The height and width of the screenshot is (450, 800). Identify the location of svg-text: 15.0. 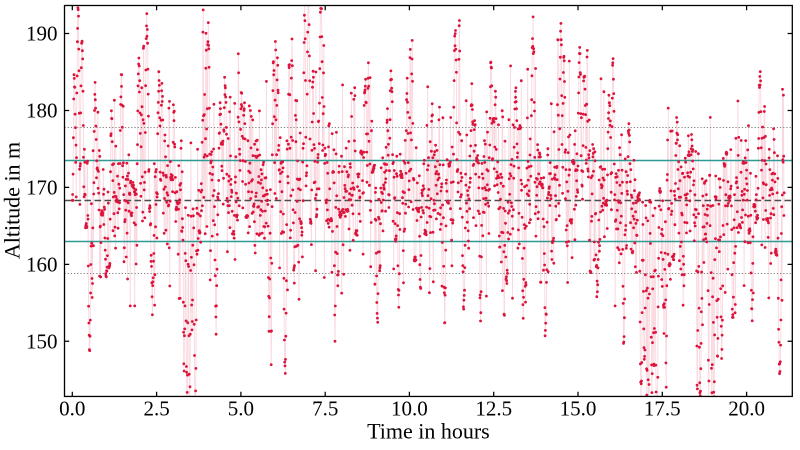
(578, 409).